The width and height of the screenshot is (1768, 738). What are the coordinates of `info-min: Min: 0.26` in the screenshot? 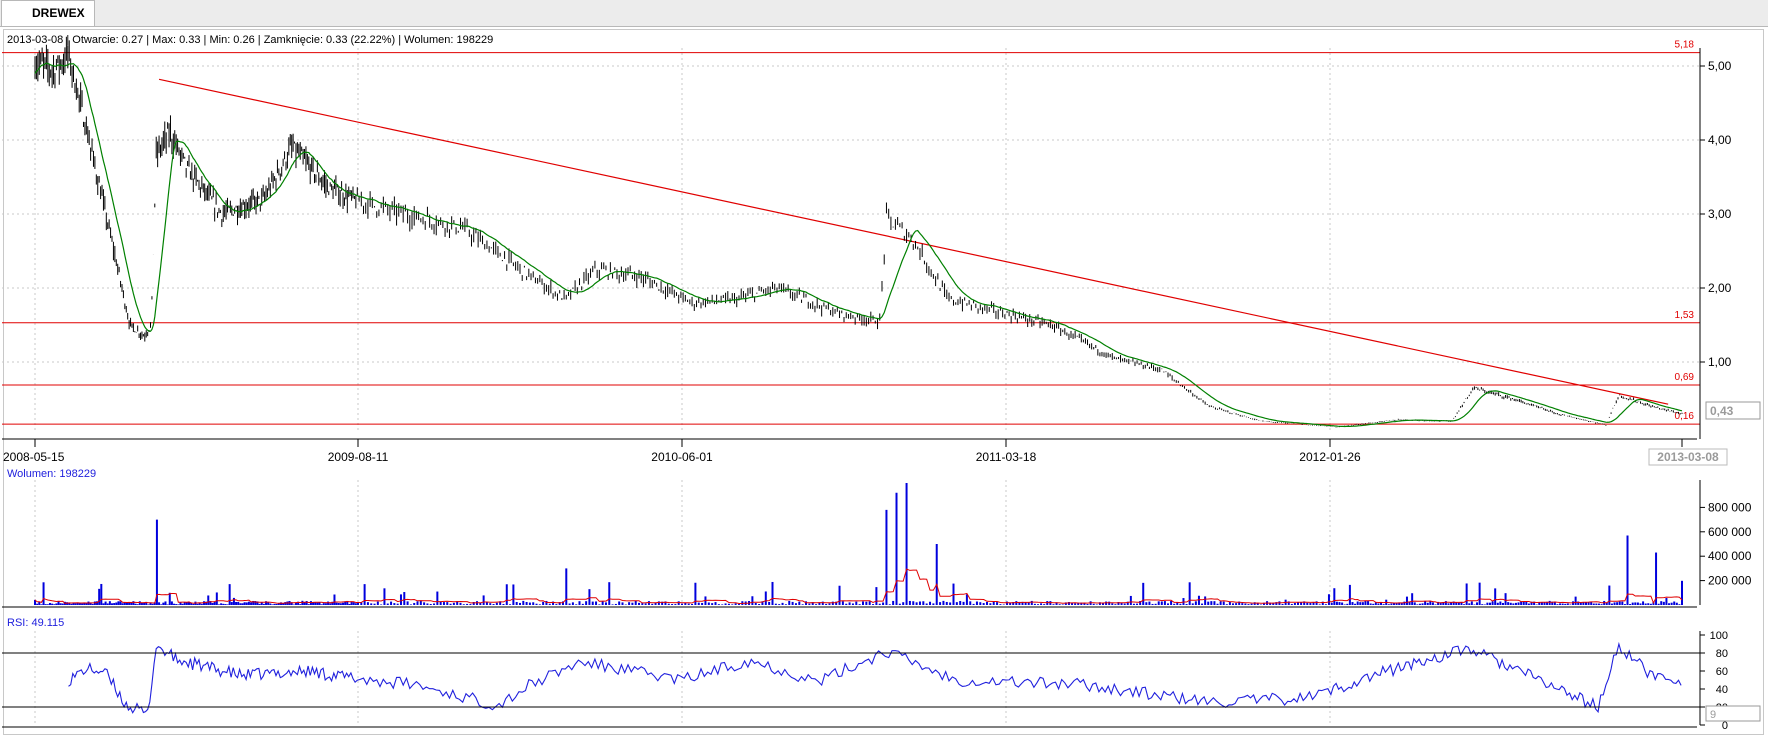 It's located at (231, 40).